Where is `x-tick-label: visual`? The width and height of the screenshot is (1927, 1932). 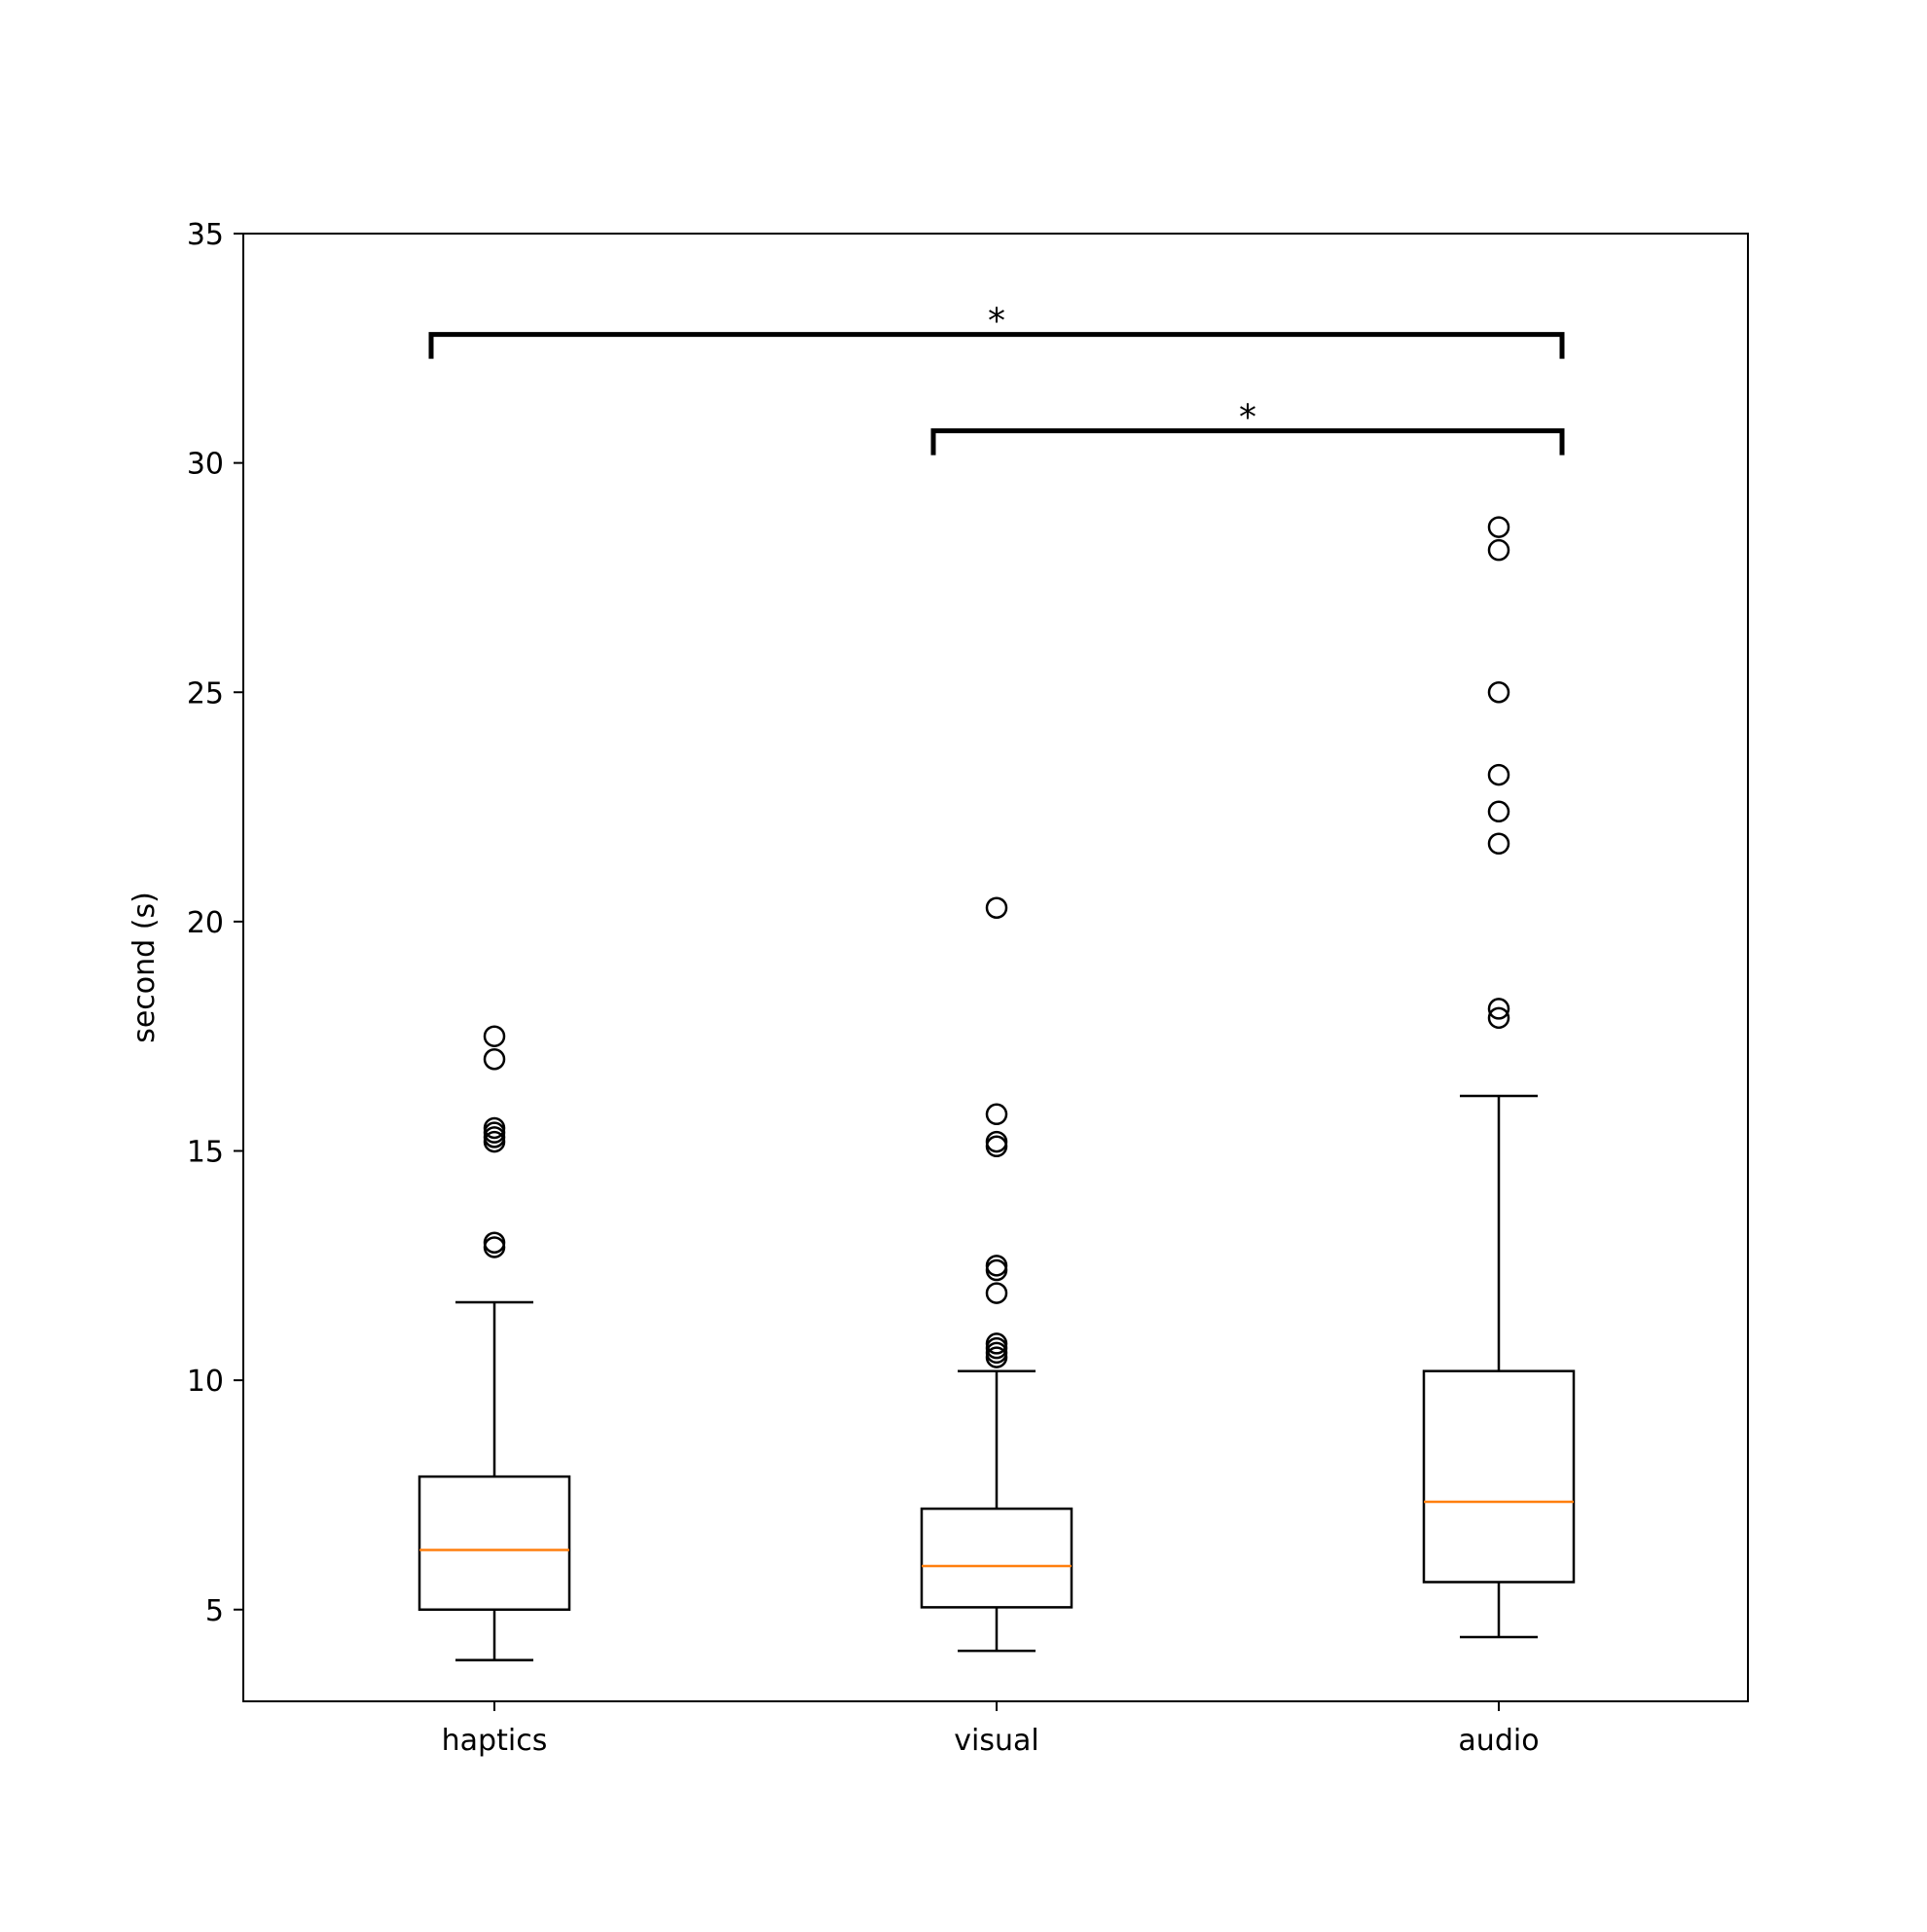 x-tick-label: visual is located at coordinates (996, 1741).